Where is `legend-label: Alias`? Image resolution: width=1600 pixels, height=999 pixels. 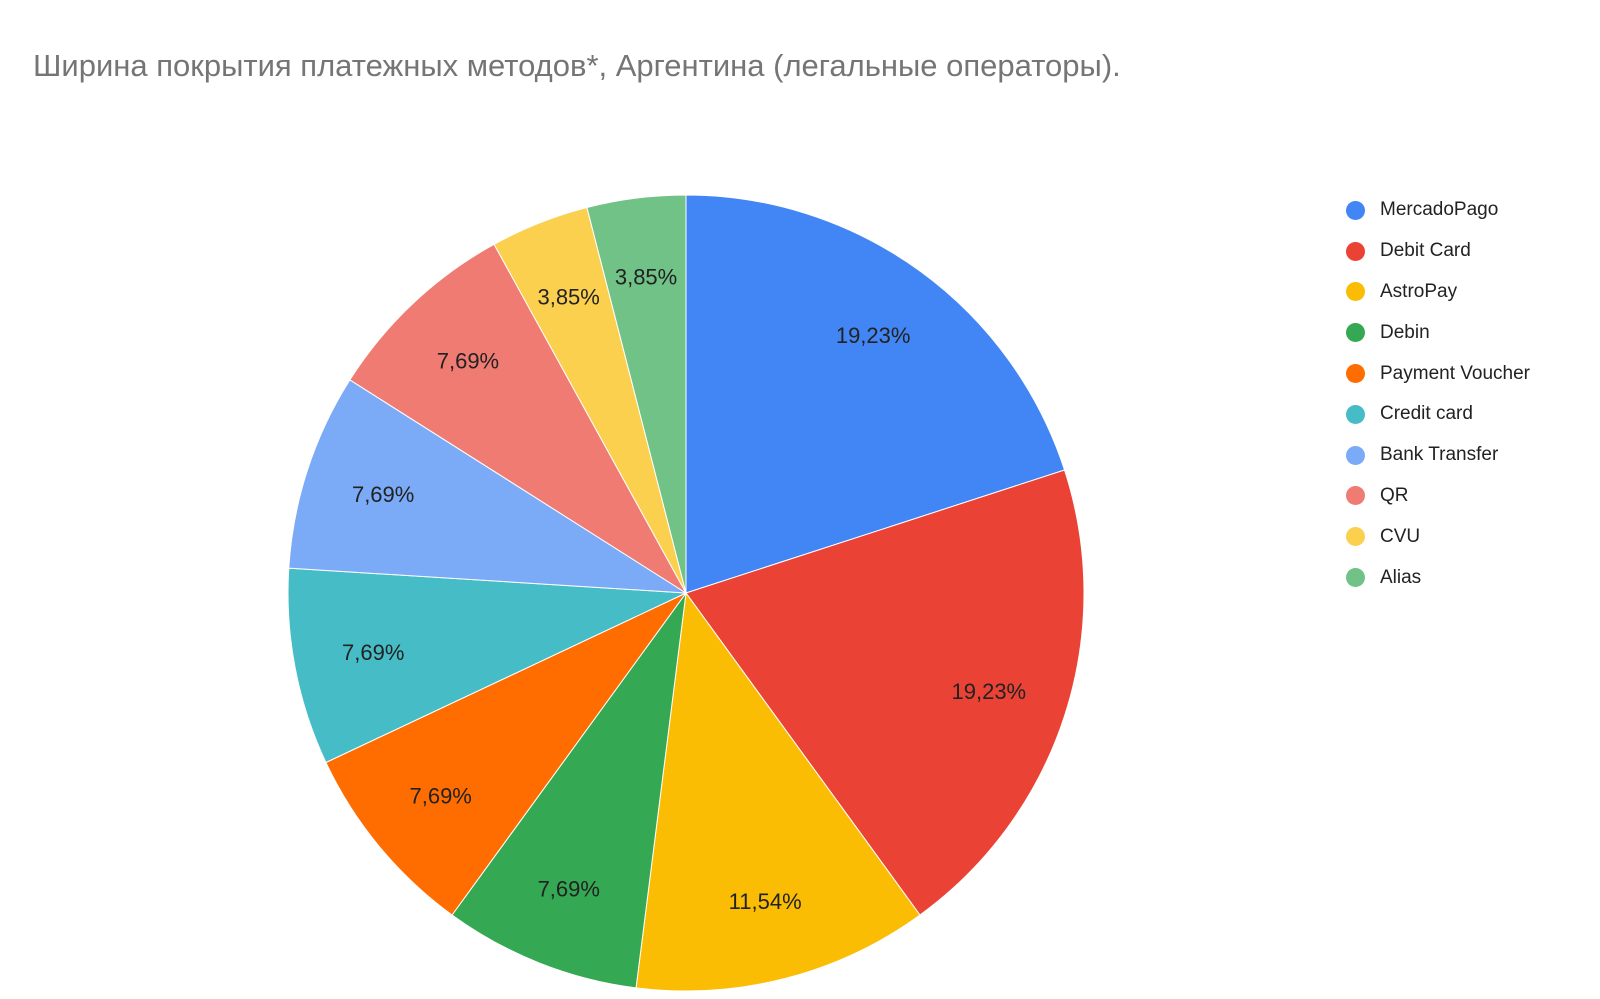 legend-label: Alias is located at coordinates (1401, 577).